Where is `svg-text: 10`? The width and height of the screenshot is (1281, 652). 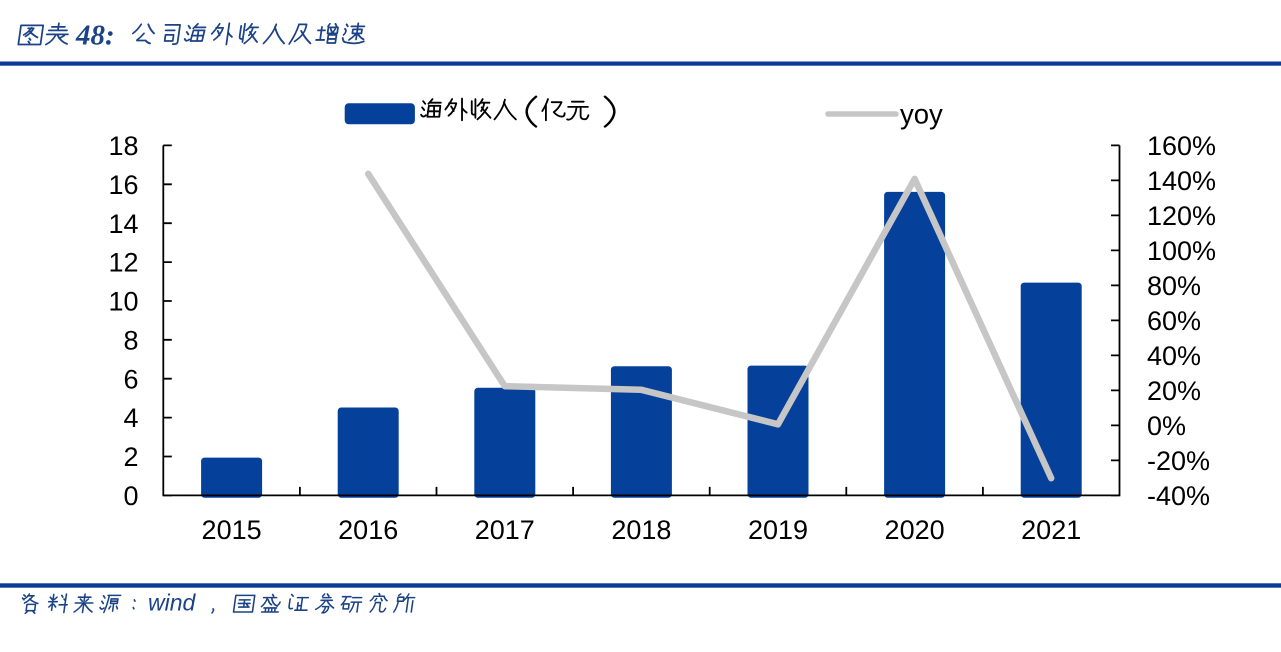
svg-text: 10 is located at coordinates (123, 302).